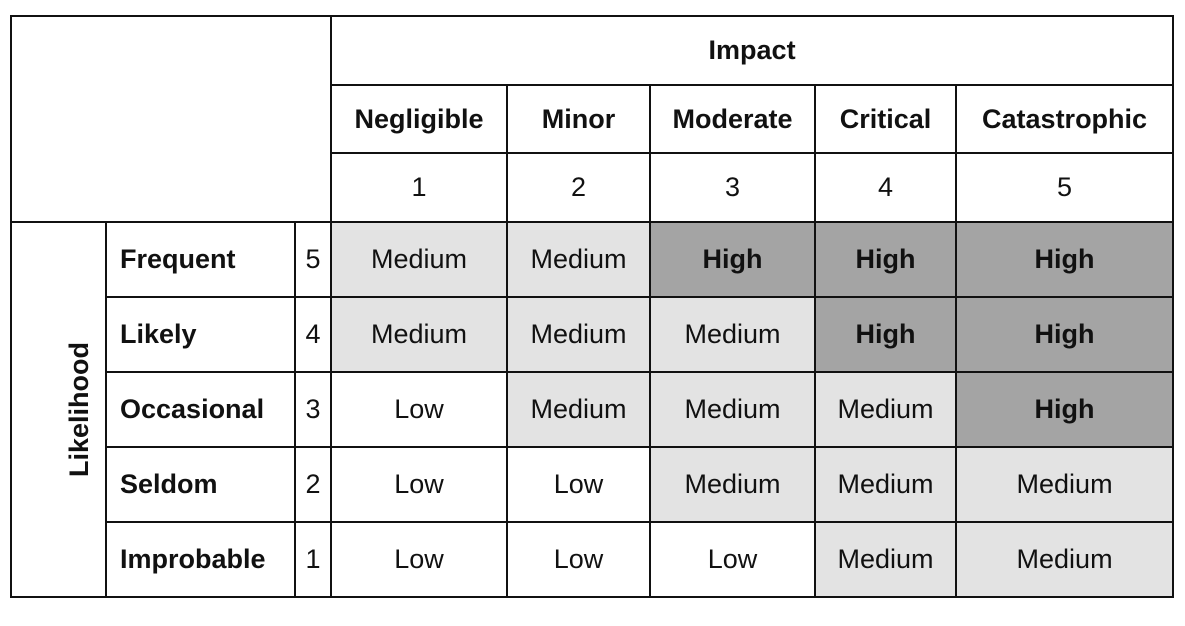 Image resolution: width=1185 pixels, height=626 pixels. I want to click on impact-scores-row: 1 2 3 4 5, so click(593, 187).